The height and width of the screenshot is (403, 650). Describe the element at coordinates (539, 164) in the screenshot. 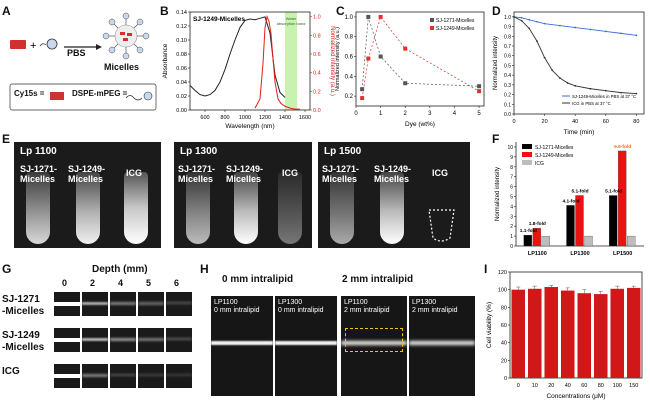

I see `legend-entry: ICG` at that location.